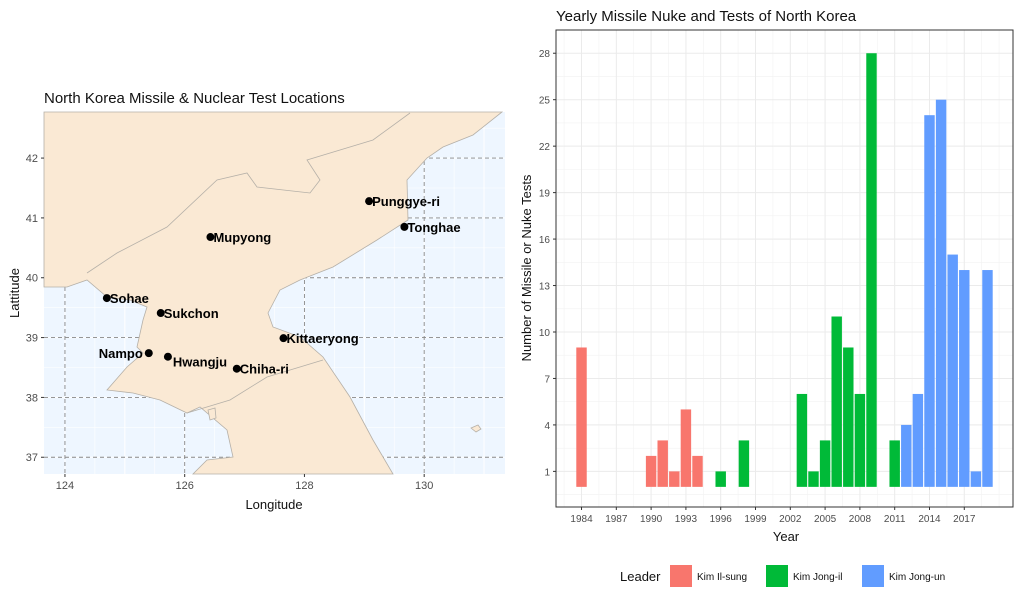  What do you see at coordinates (825, 463) in the screenshot?
I see `bar-2005` at bounding box center [825, 463].